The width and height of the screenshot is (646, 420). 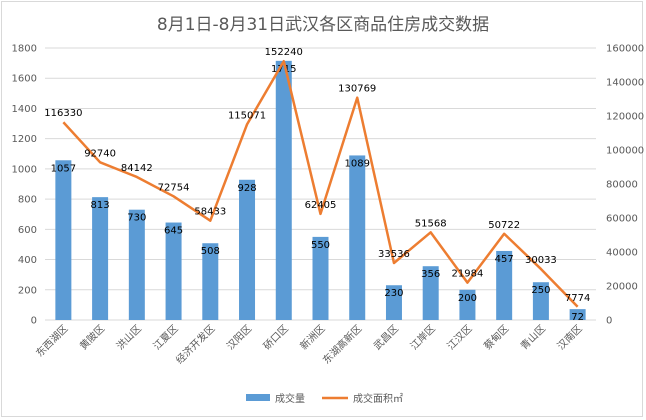 I want to click on category-label: 洪山区, so click(x=129, y=338).